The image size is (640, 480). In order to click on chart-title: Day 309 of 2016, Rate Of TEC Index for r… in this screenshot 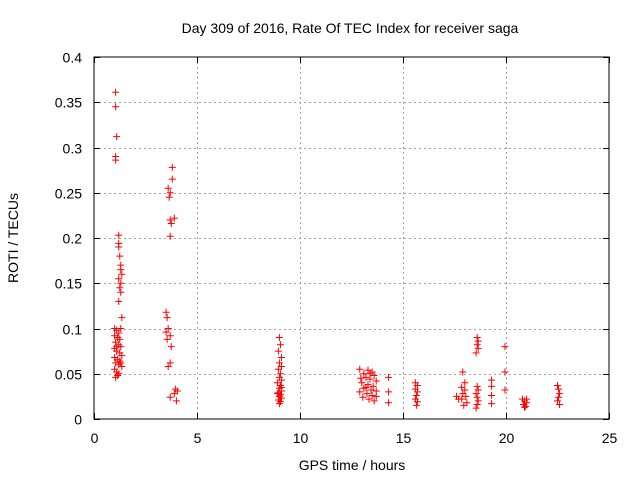, I will do `click(350, 28)`.